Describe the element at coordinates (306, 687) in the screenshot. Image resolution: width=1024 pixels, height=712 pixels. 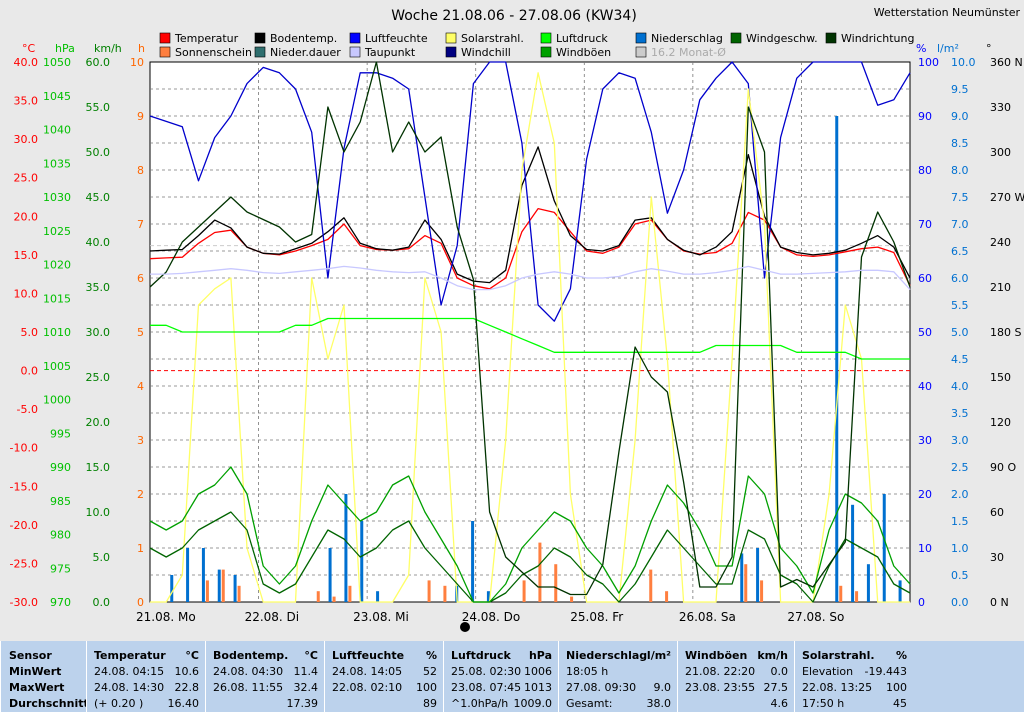
I see `stats-cell-value: 32.4` at that location.